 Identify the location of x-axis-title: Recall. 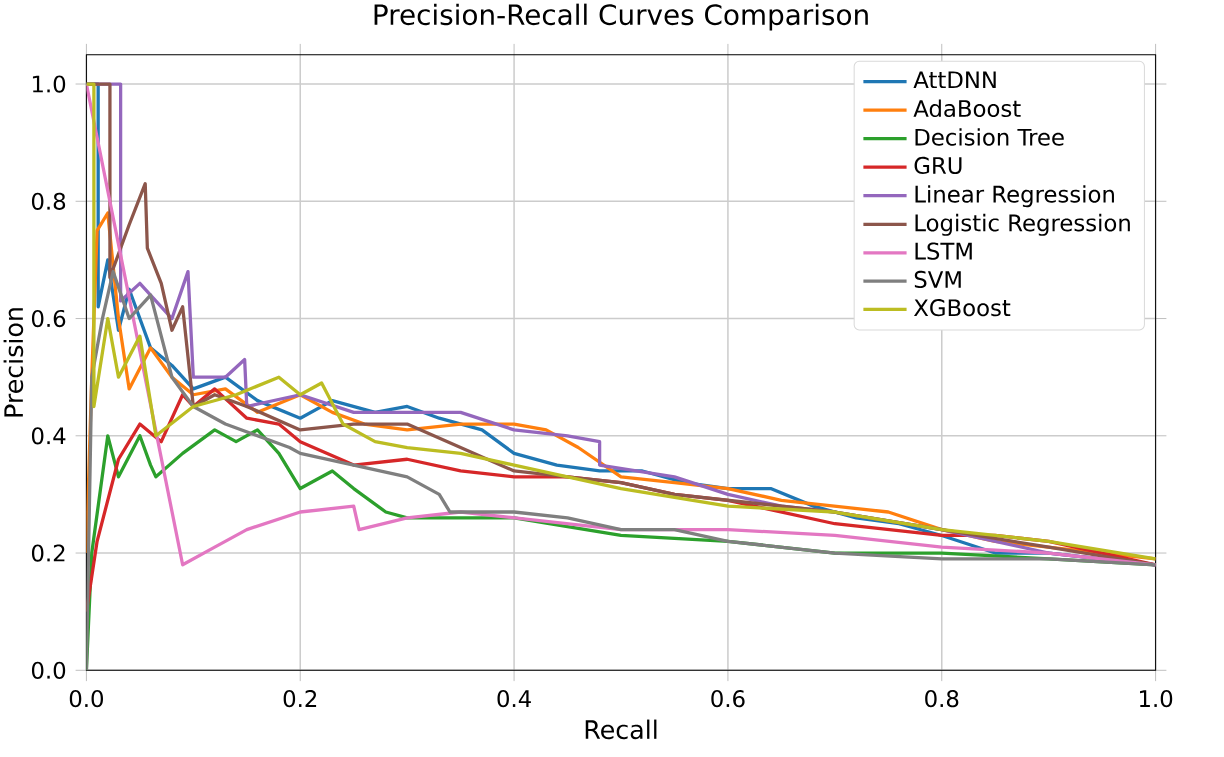
(621, 729).